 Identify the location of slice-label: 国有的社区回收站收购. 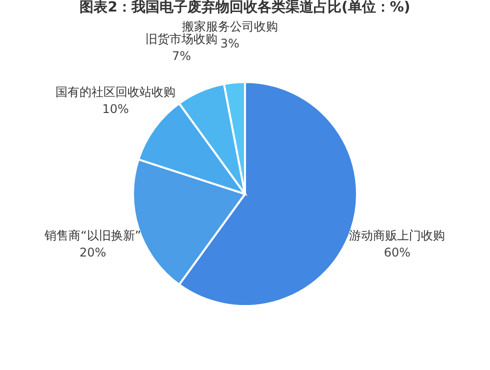
(116, 91).